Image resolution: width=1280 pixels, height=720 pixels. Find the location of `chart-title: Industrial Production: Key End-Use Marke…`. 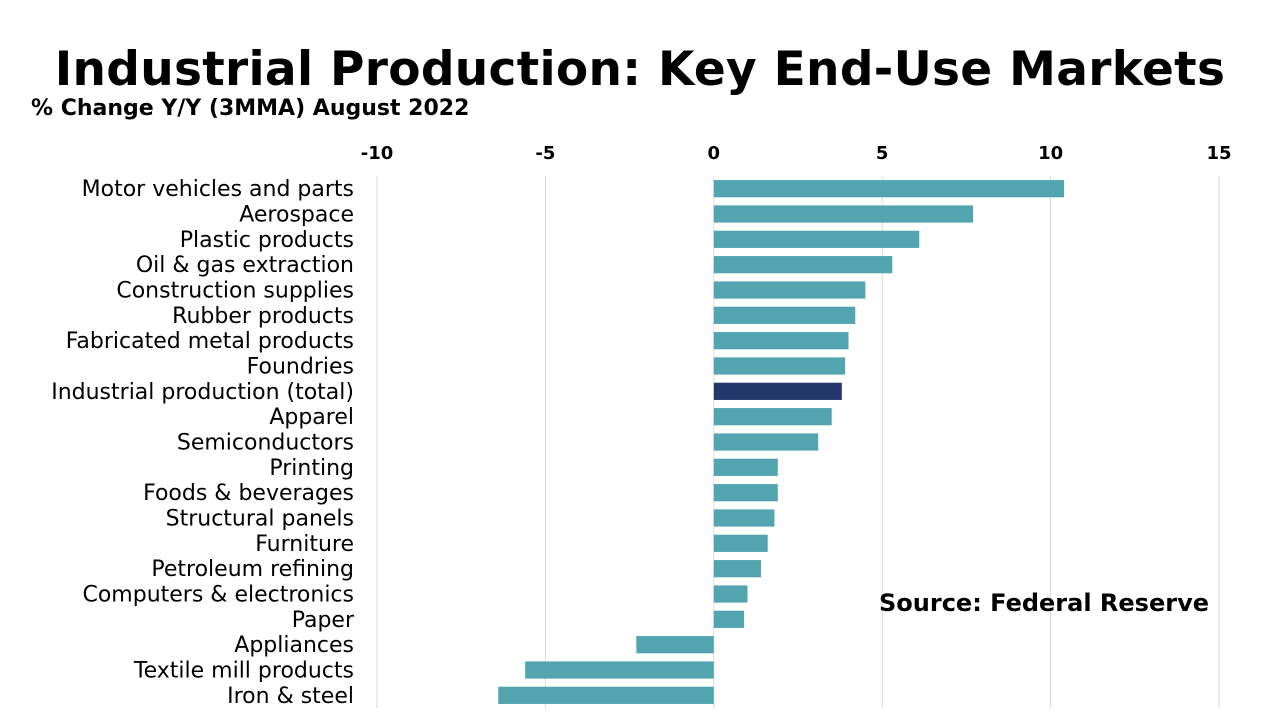

chart-title: Industrial Production: Key End-Use Marke… is located at coordinates (640, 69).